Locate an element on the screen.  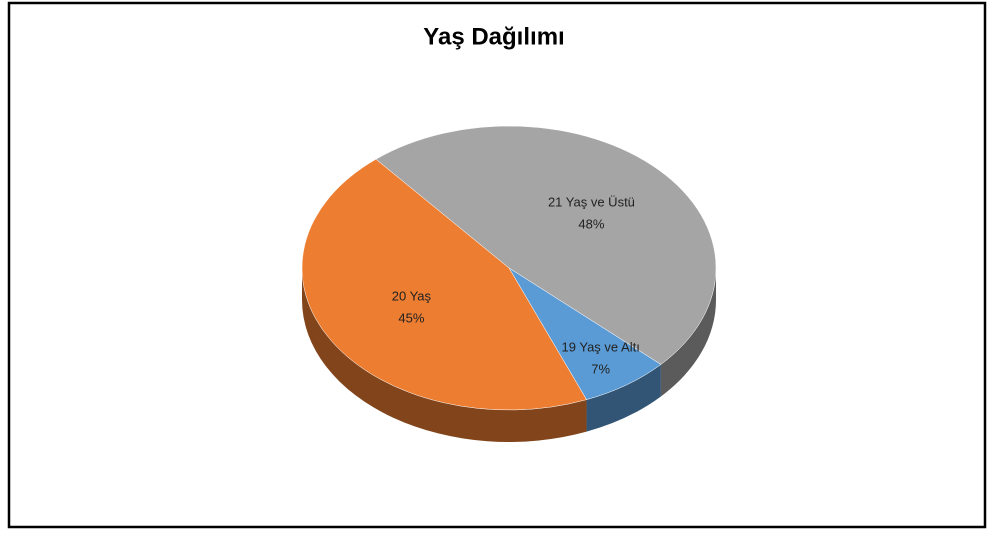
slice-value-label: 45% is located at coordinates (411, 318).